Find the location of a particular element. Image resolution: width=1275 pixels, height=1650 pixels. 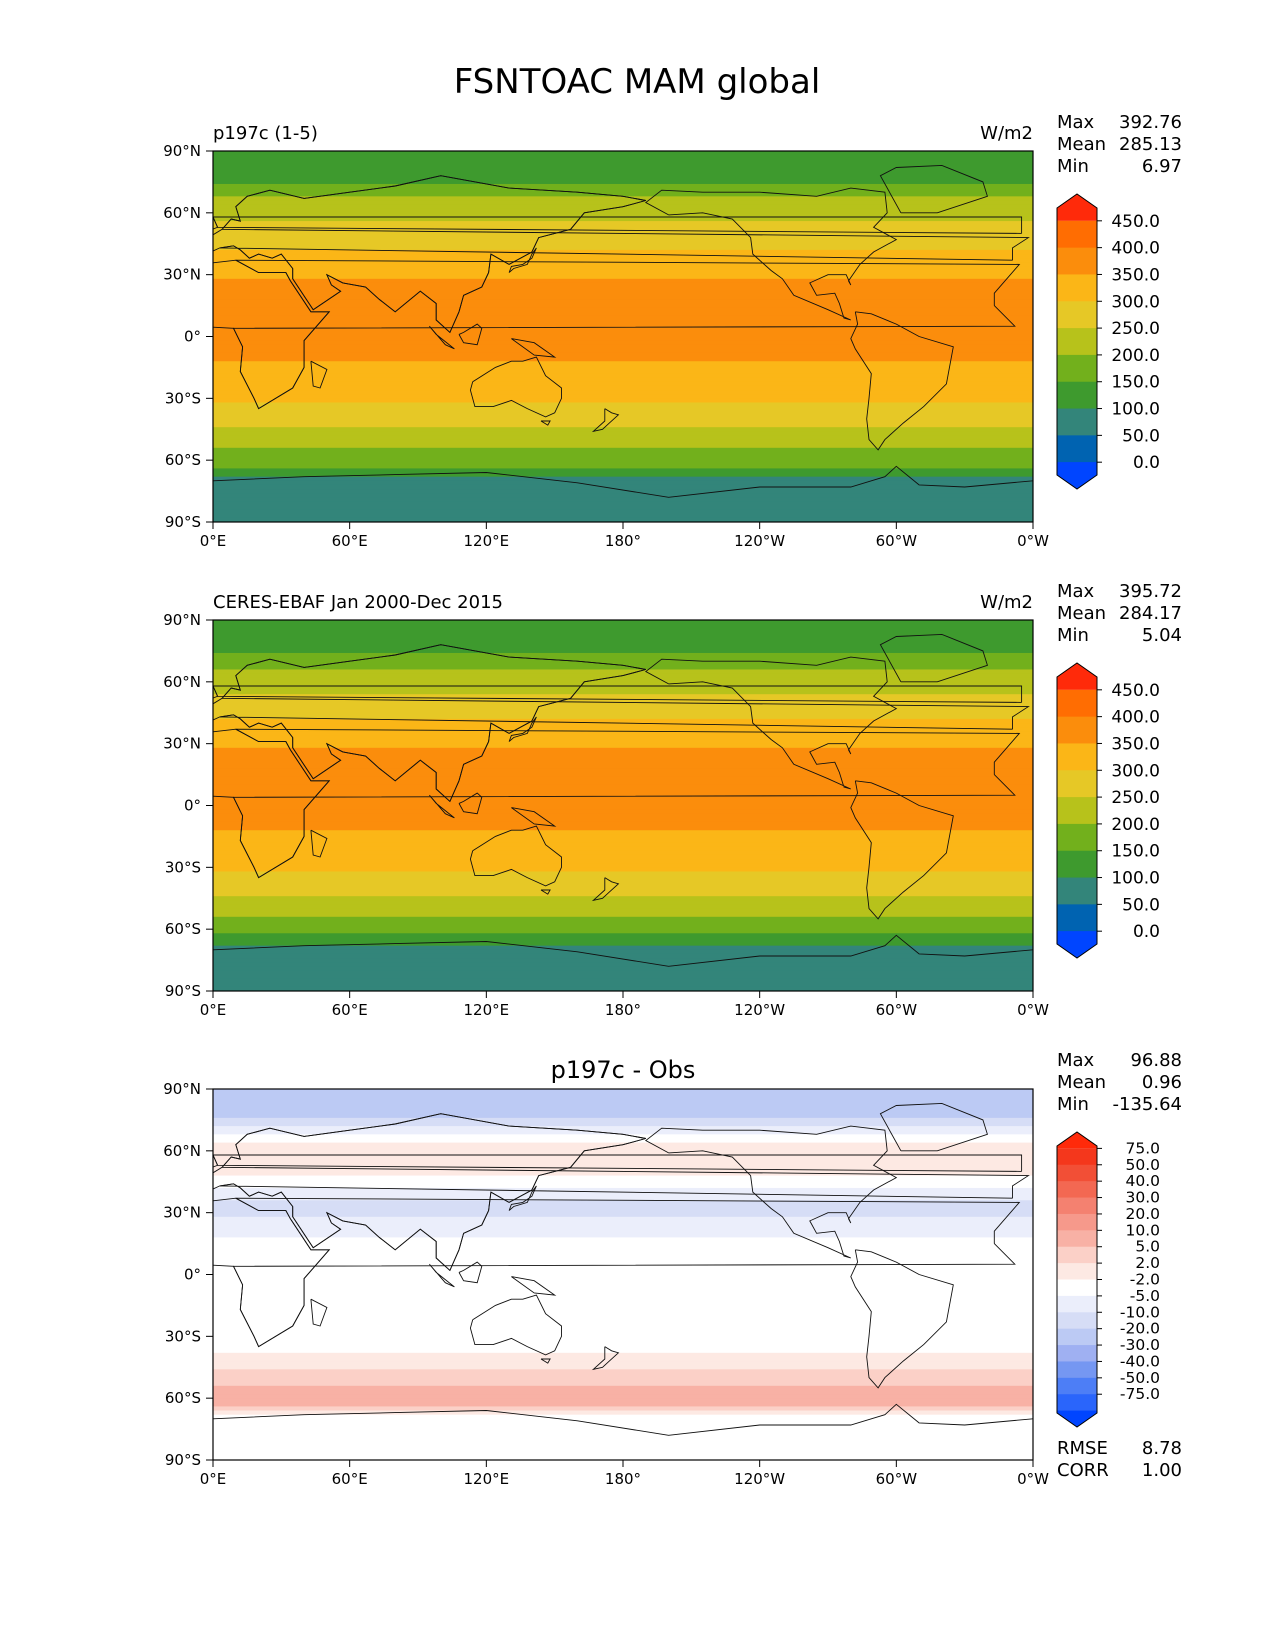

stat-label-min: Min is located at coordinates (1073, 1104).